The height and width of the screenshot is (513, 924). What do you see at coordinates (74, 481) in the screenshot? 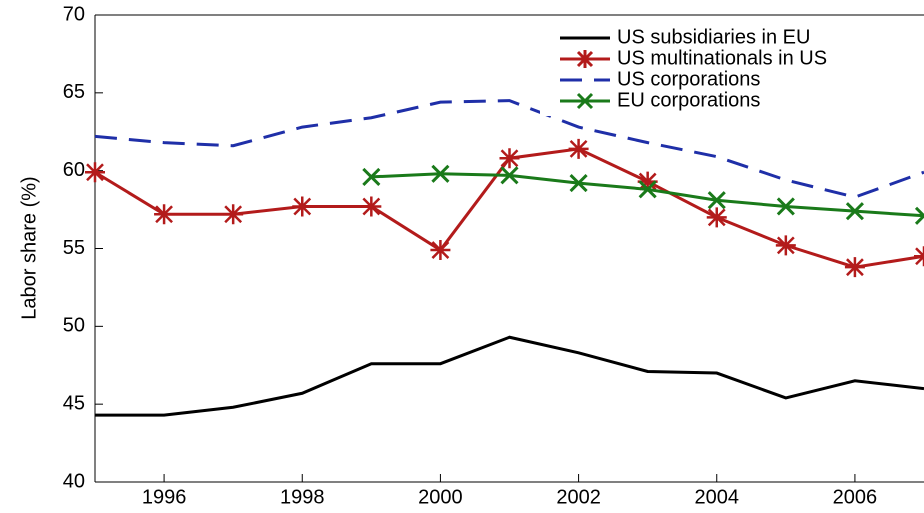
I see `y-tick-label: 40` at bounding box center [74, 481].